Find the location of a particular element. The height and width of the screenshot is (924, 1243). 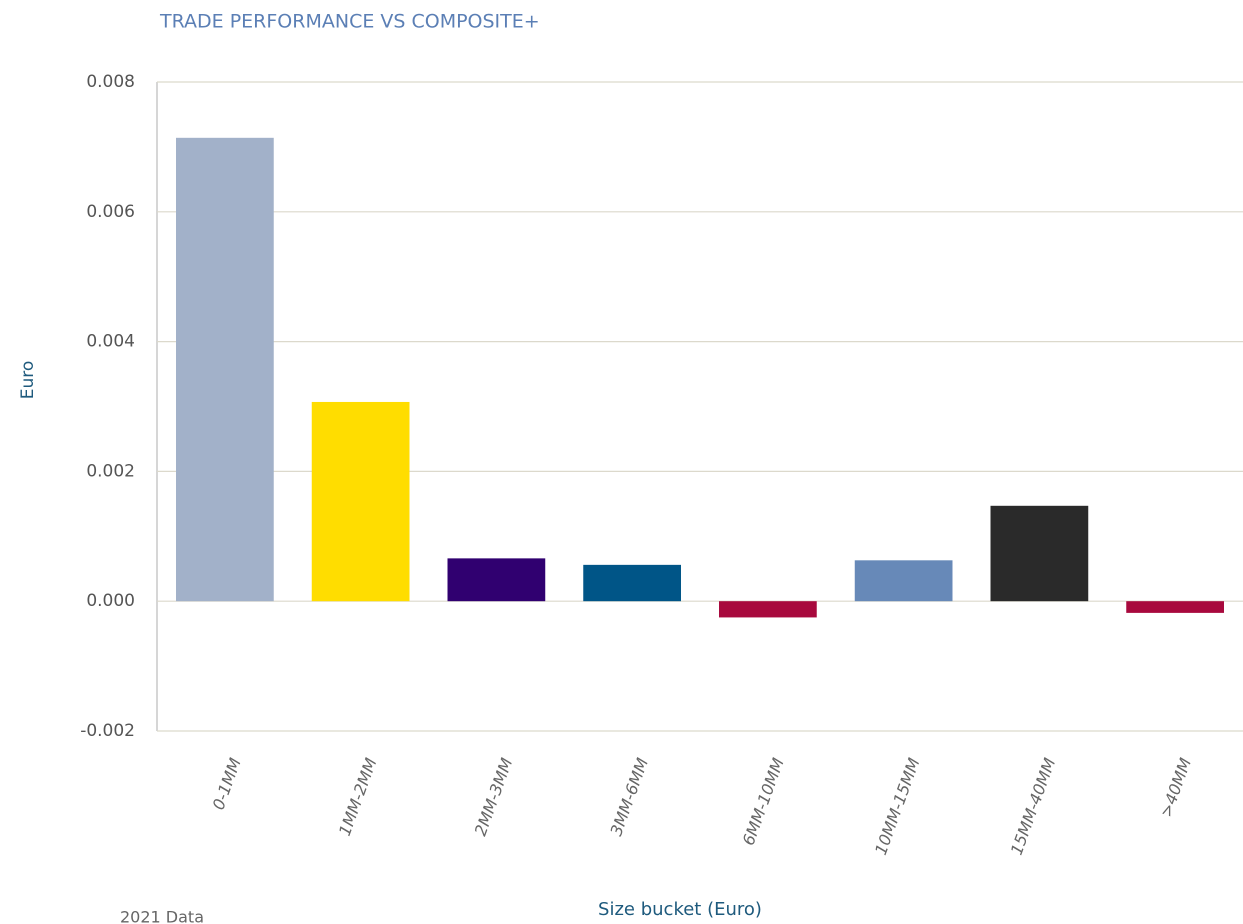

y-tick-label: 0.004 is located at coordinates (110, 342).